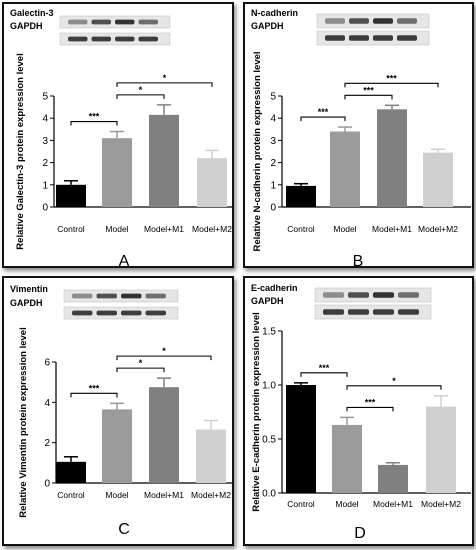 The height and width of the screenshot is (550, 476). What do you see at coordinates (269, 386) in the screenshot?
I see `y-tick-label: 1.0` at bounding box center [269, 386].